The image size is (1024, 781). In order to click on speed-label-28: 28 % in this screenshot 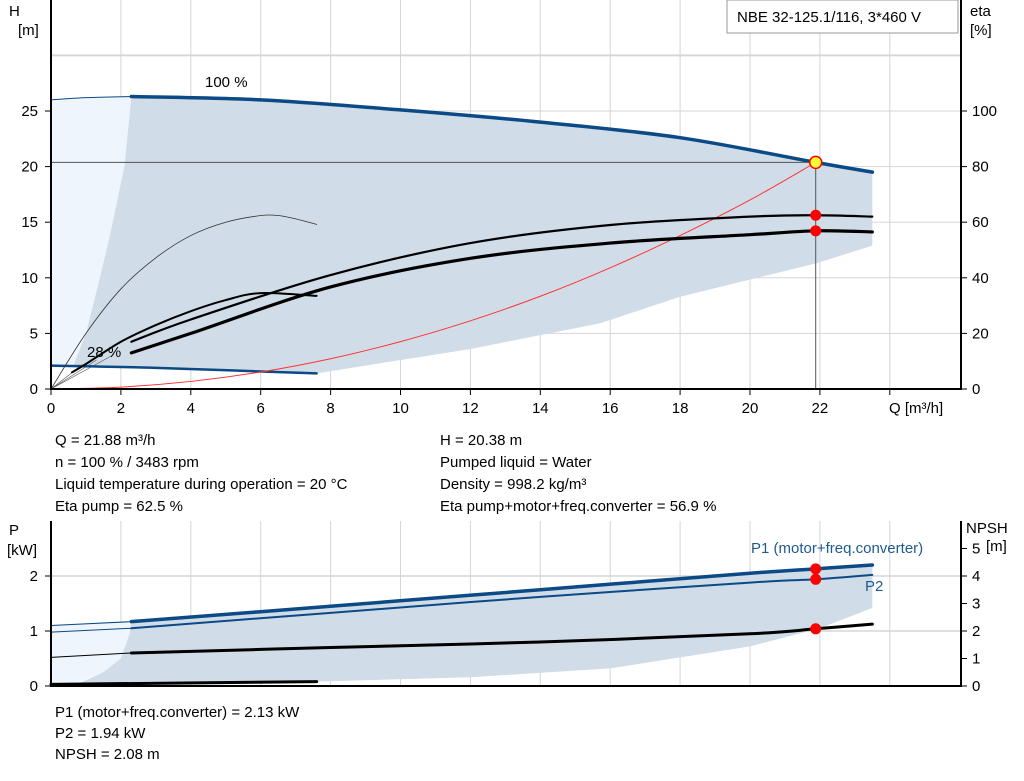, I will do `click(104, 352)`.